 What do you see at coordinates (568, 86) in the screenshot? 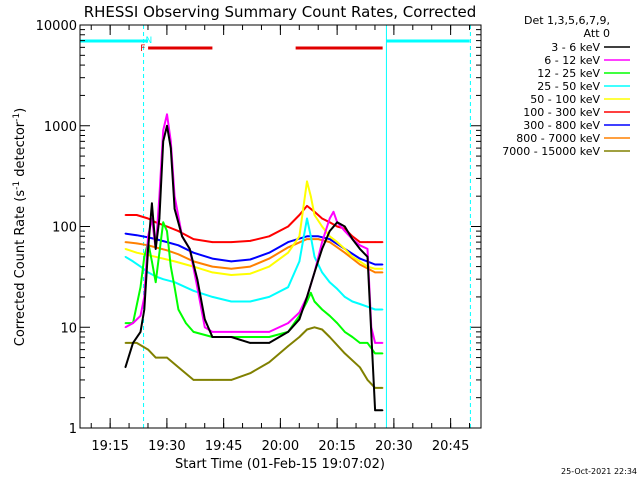
I see `legend-label-3: 25 - 50 keV` at bounding box center [568, 86].